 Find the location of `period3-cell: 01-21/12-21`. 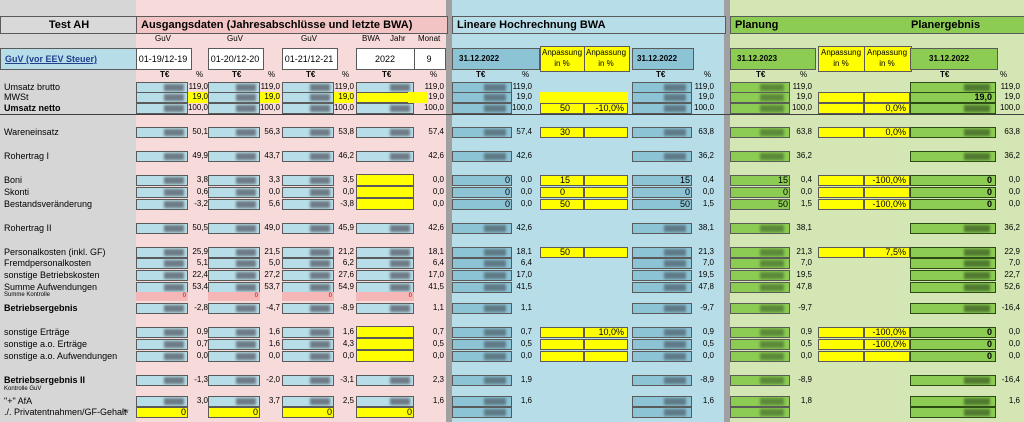

period3-cell: 01-21/12-21 is located at coordinates (310, 59).